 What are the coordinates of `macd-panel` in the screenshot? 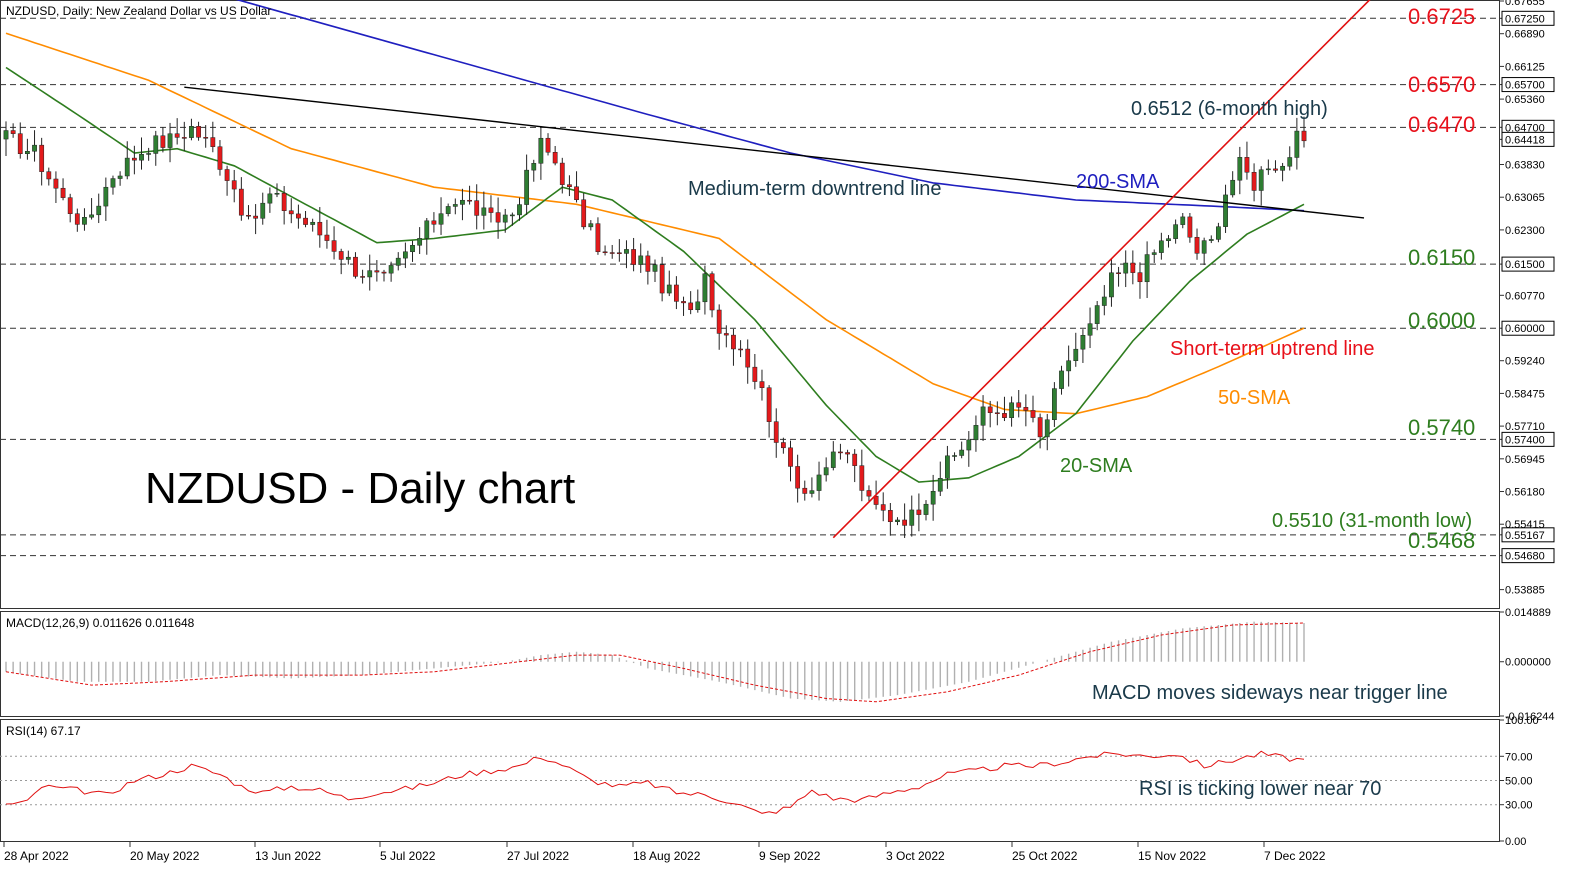 It's located at (750, 664).